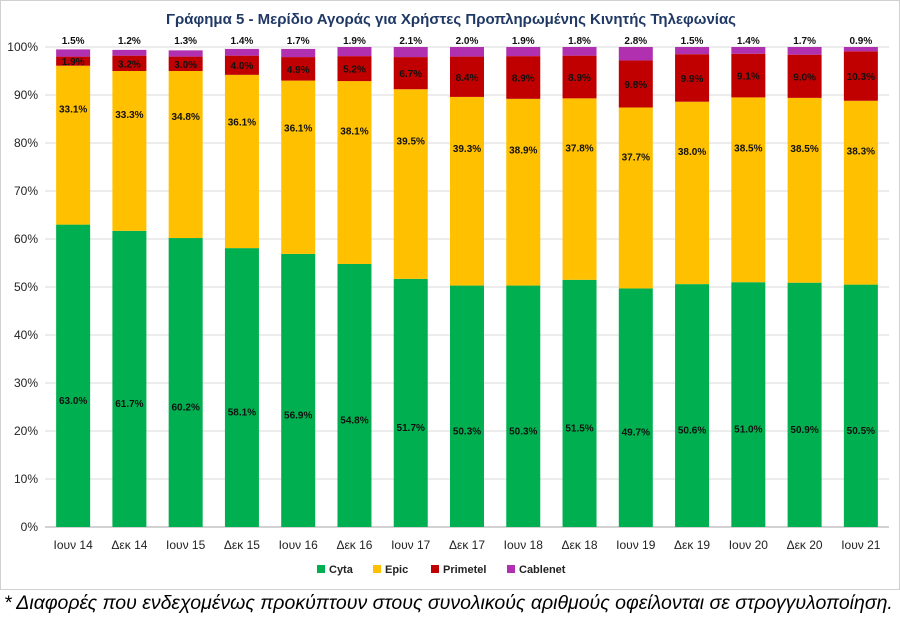 The height and width of the screenshot is (621, 900). I want to click on data-label-primetel: 9.1%, so click(748, 77).